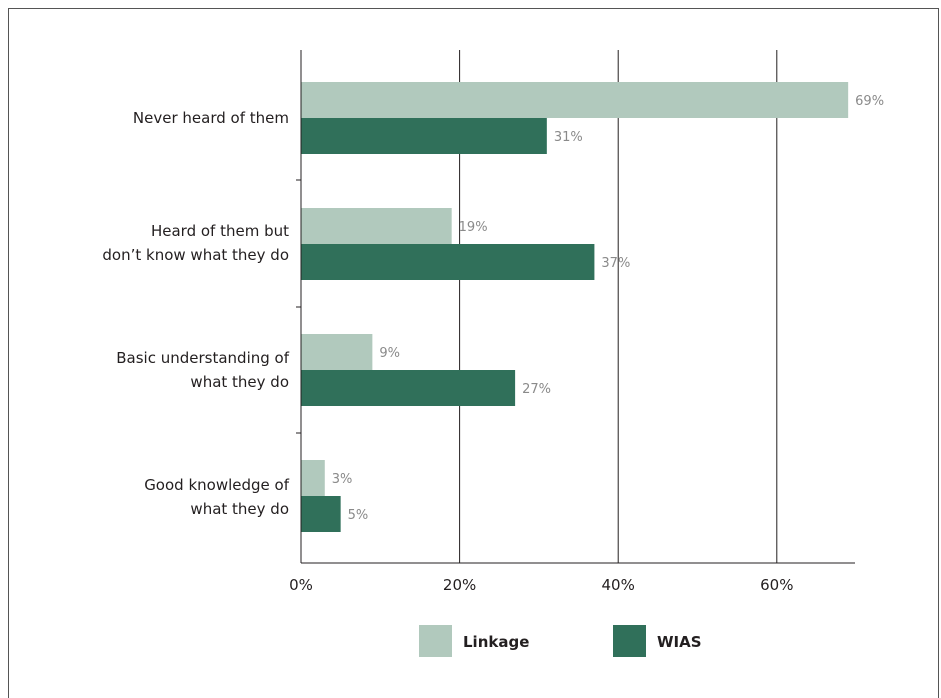 The width and height of the screenshot is (941, 698). Describe the element at coordinates (211, 118) in the screenshot. I see `category-label: Never heard of them` at that location.